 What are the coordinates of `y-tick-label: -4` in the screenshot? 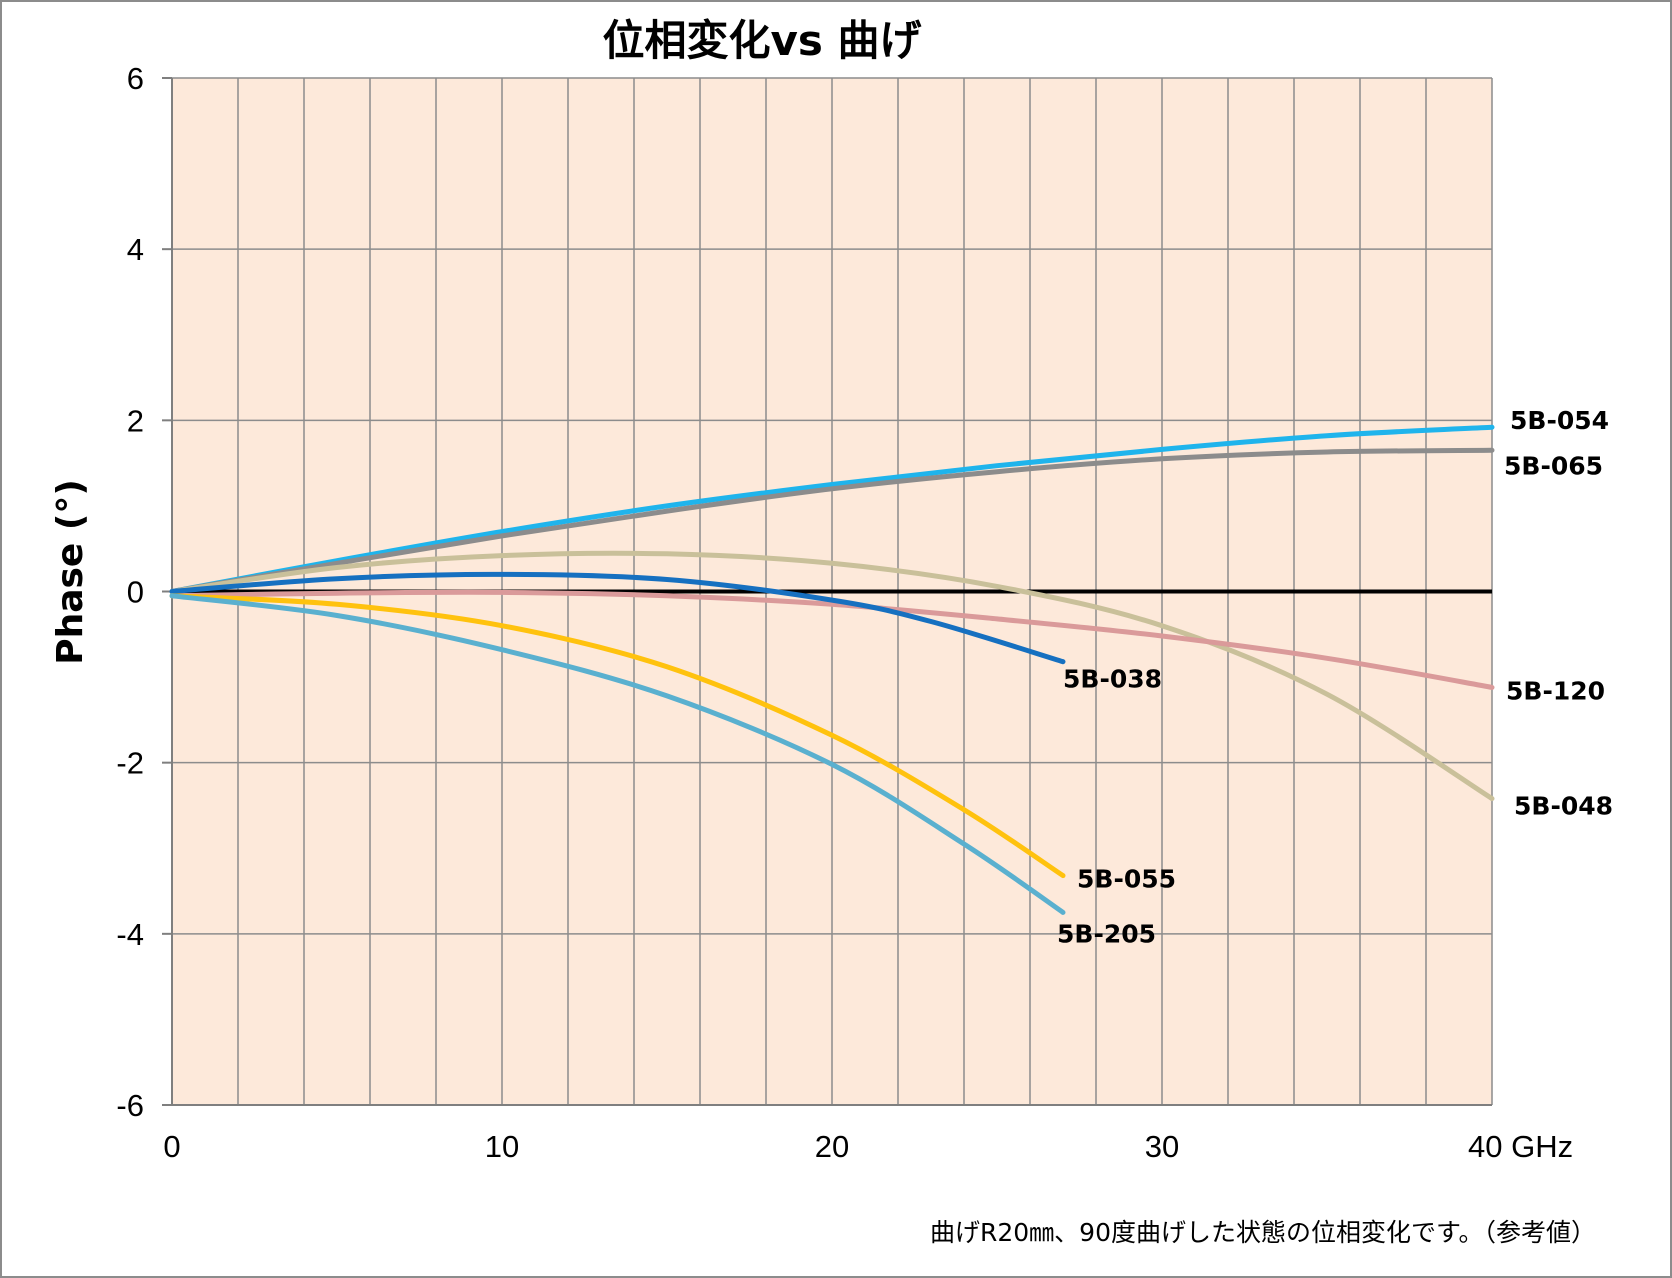 It's located at (130, 934).